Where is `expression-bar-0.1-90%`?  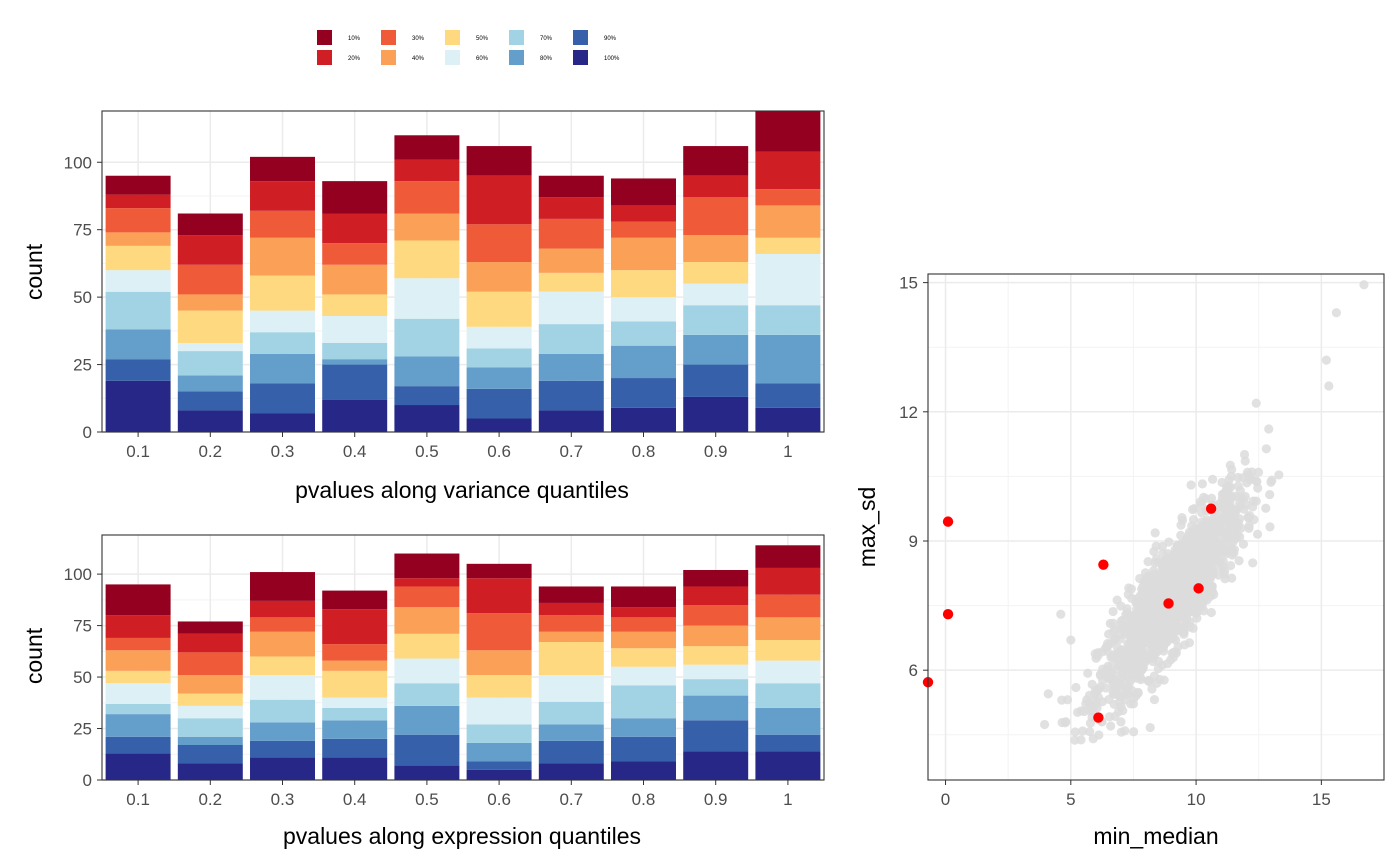 expression-bar-0.1-90% is located at coordinates (138, 745).